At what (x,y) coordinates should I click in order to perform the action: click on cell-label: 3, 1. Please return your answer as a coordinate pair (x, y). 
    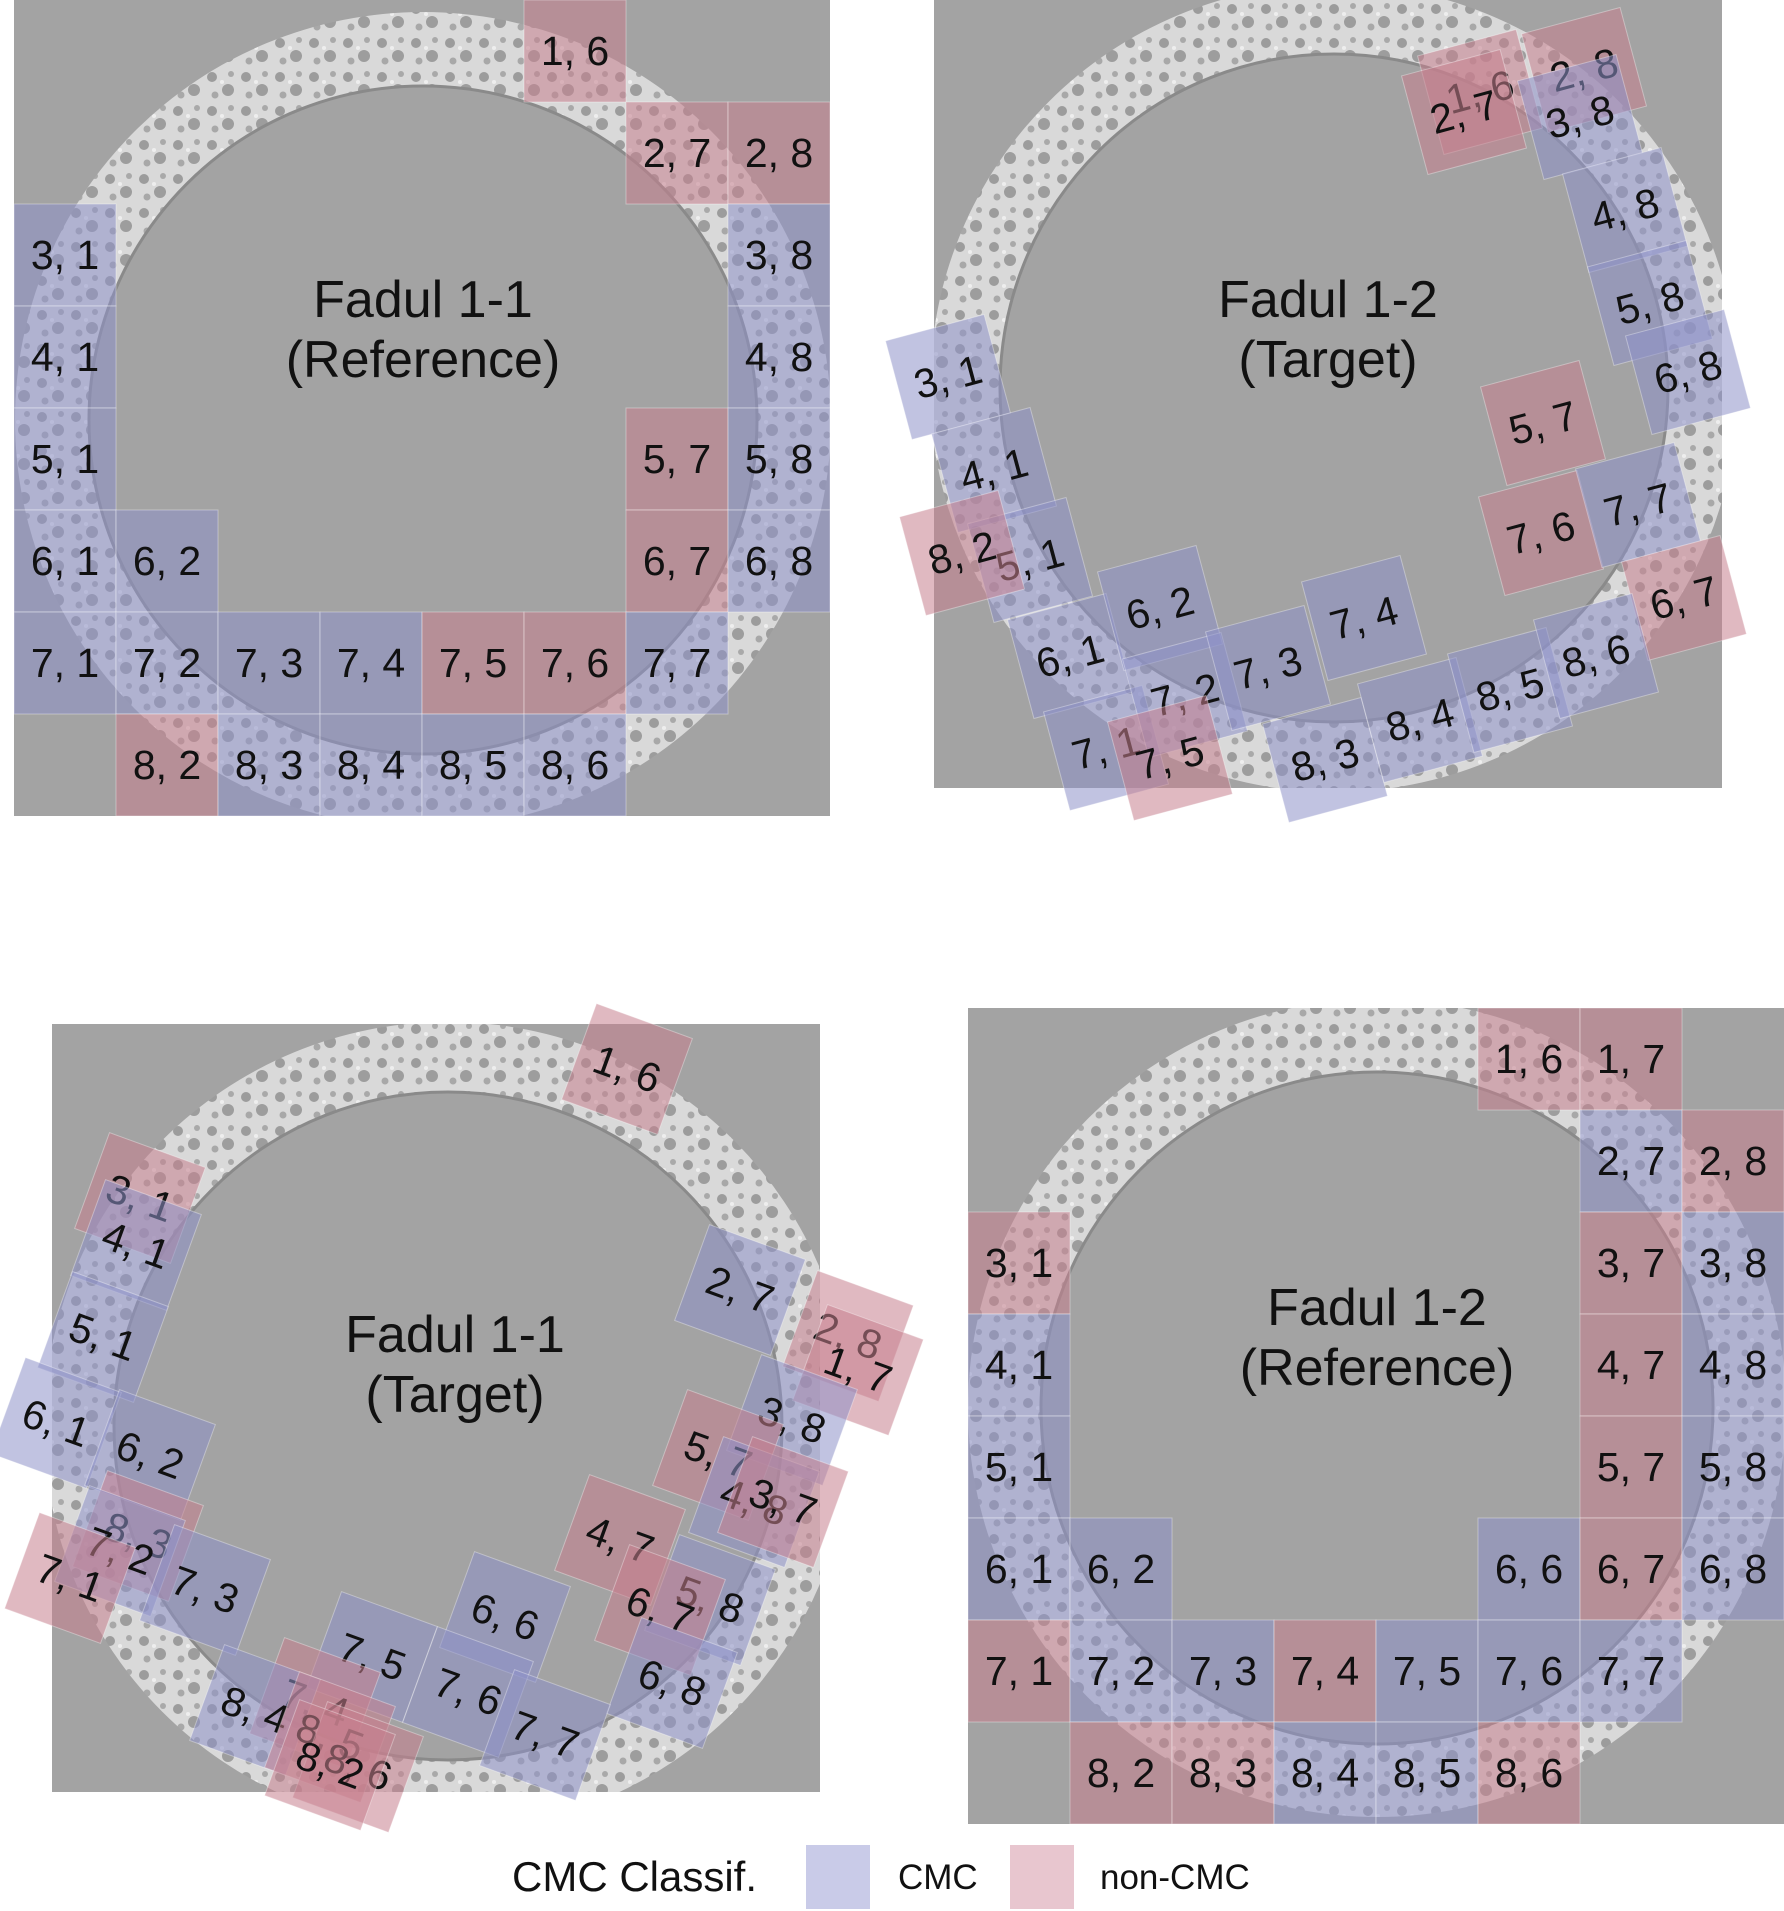
    Looking at the image, I should click on (65, 255).